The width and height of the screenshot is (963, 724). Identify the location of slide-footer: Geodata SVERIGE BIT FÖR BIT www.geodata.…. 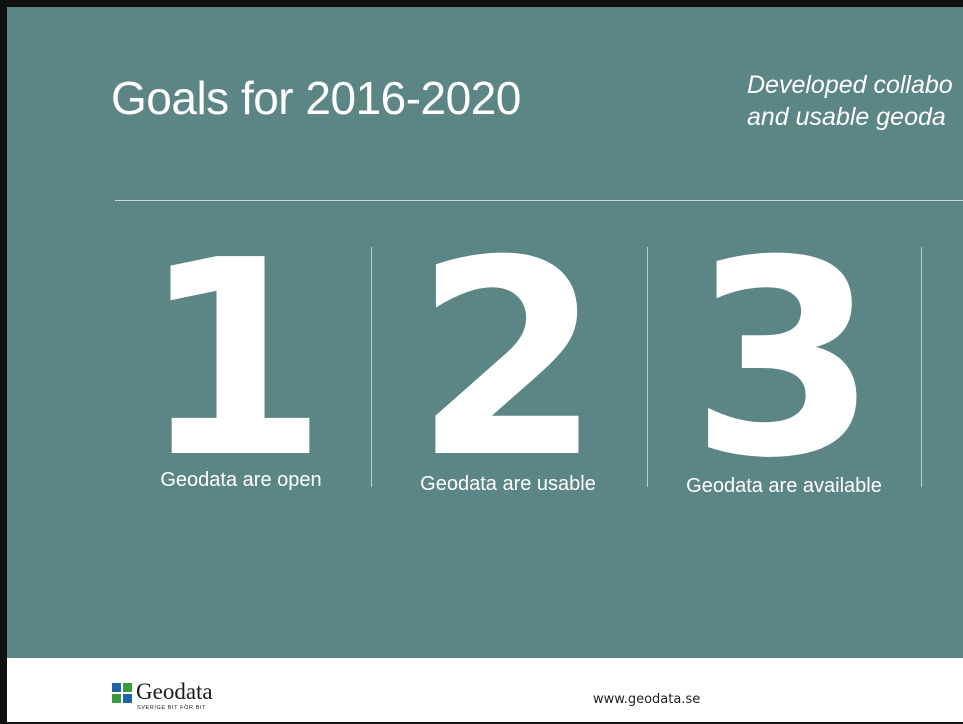
(485, 690).